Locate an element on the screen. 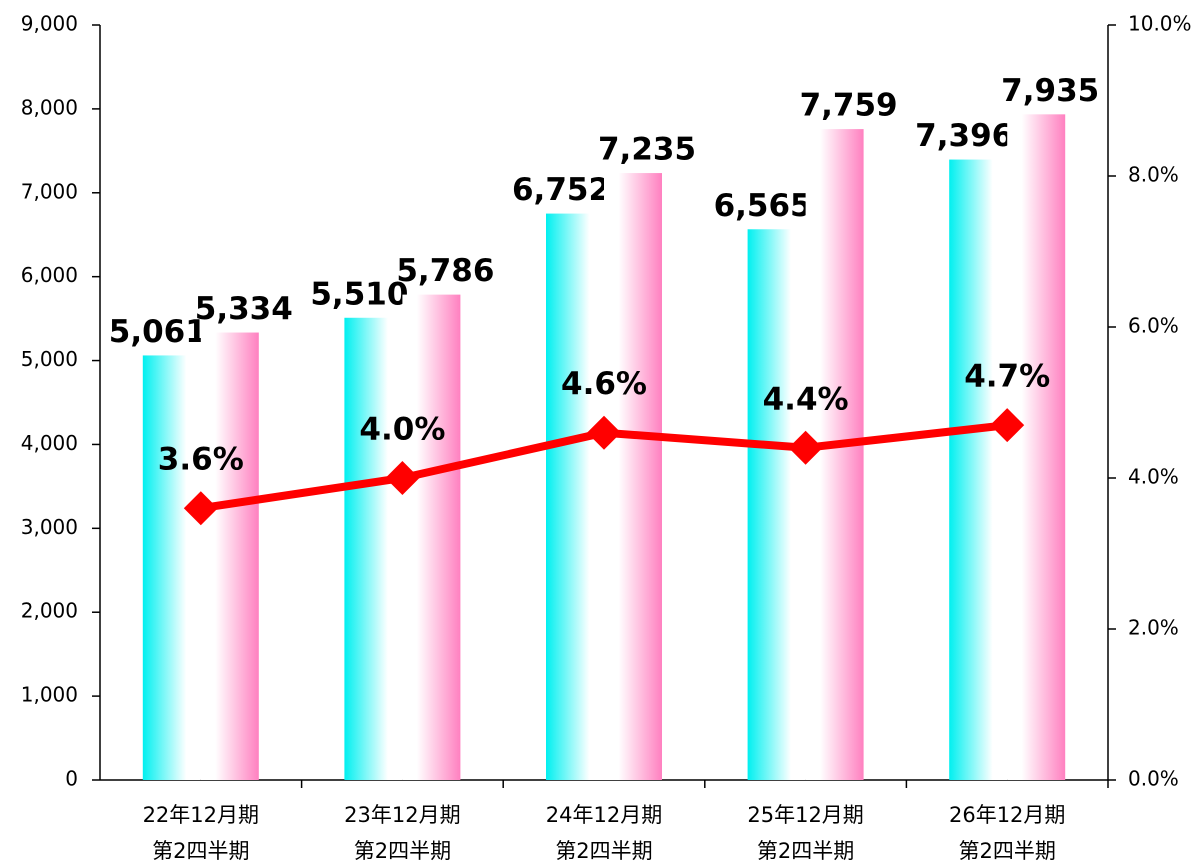 The width and height of the screenshot is (1199, 868). y-tick-label: 7,000 is located at coordinates (49, 191).